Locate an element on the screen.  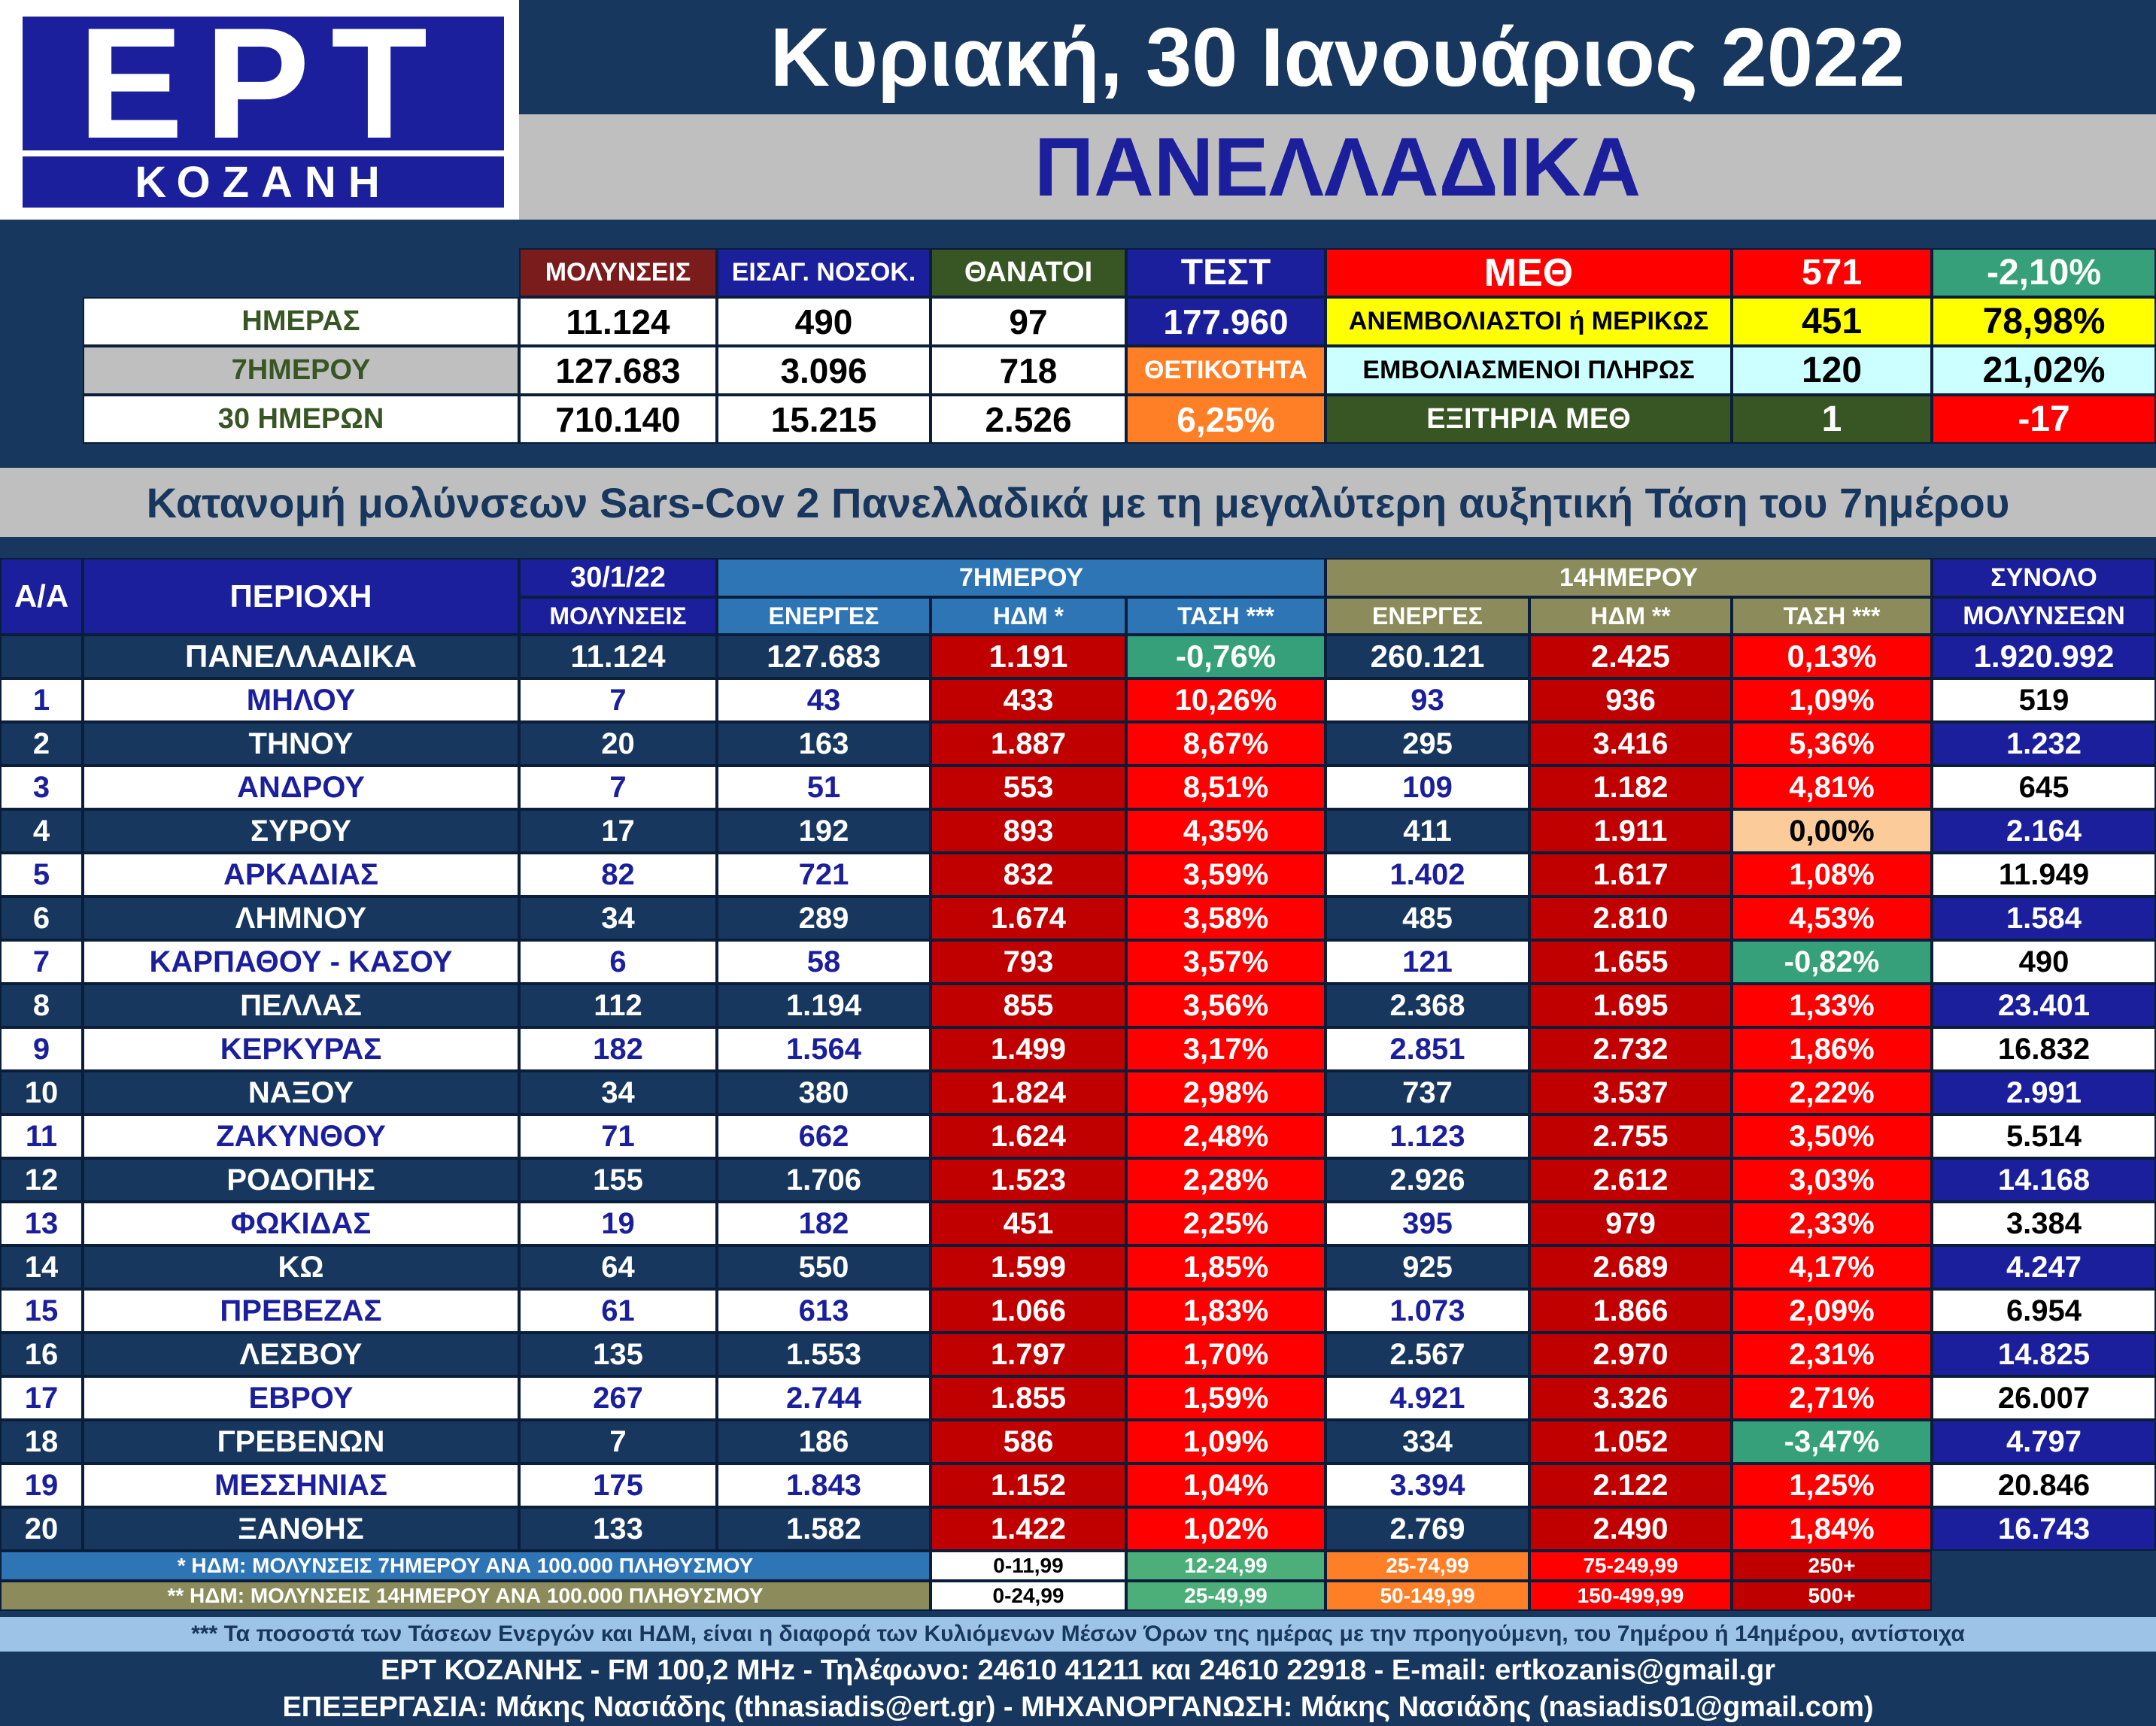
row-aa: 3 is located at coordinates (41, 787).